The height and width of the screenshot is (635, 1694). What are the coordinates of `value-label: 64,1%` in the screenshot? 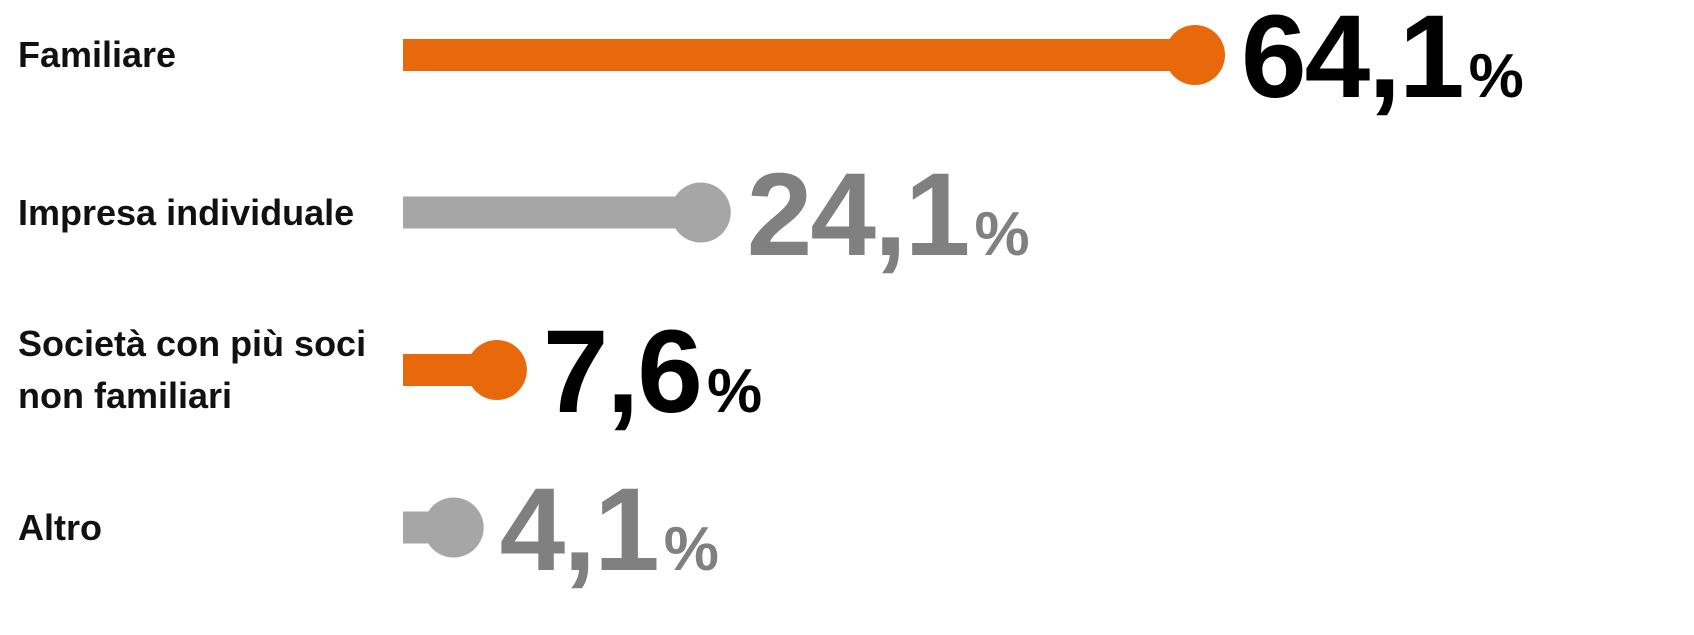 It's located at (1382, 58).